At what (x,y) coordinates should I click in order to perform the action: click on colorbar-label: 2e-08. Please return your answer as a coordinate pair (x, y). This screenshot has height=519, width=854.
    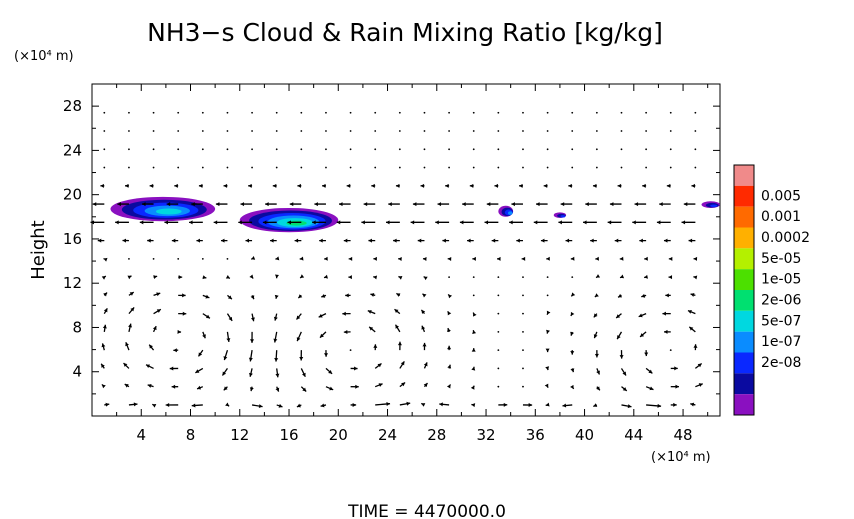
    Looking at the image, I should click on (781, 363).